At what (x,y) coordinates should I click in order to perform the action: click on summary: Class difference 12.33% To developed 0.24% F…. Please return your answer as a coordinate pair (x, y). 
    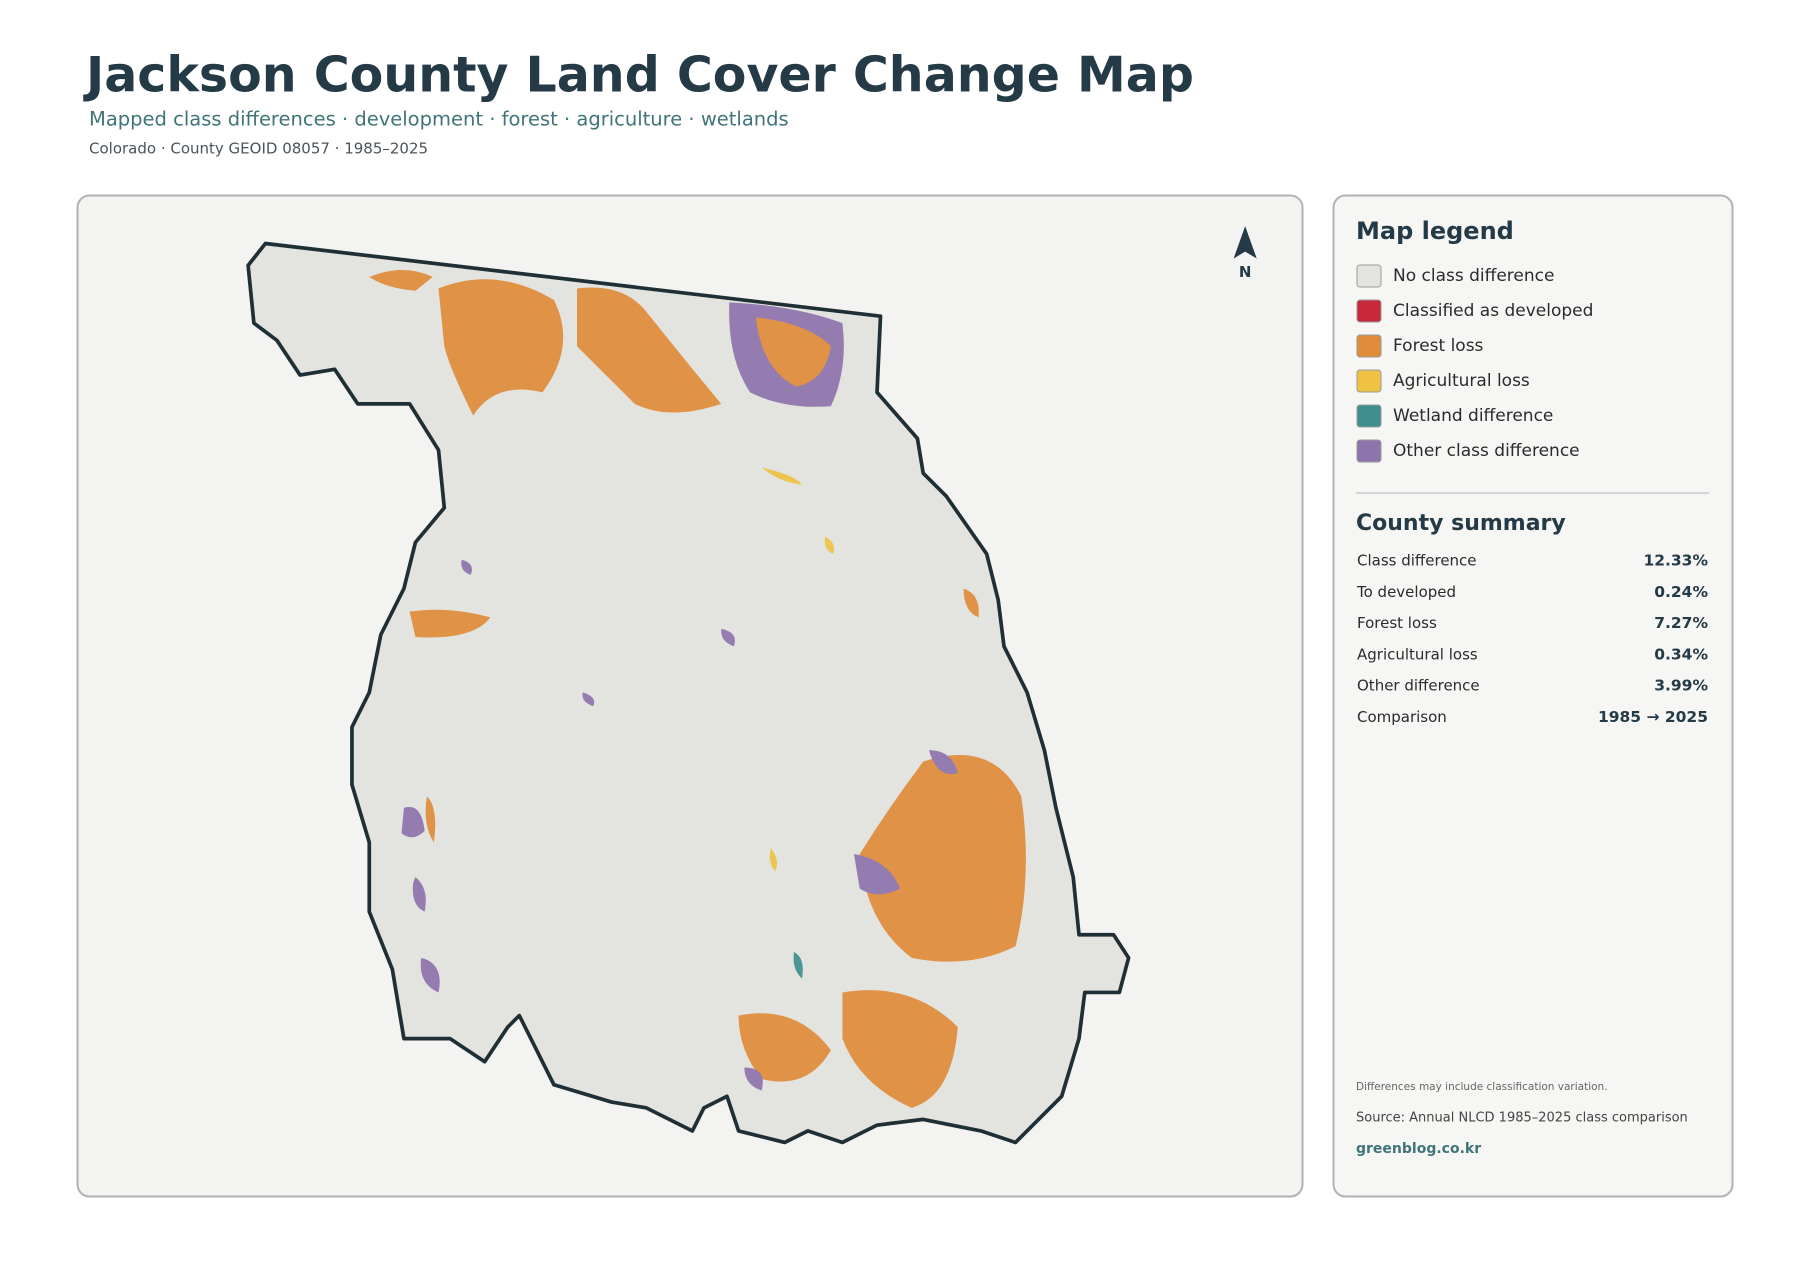
    Looking at the image, I should click on (1532, 639).